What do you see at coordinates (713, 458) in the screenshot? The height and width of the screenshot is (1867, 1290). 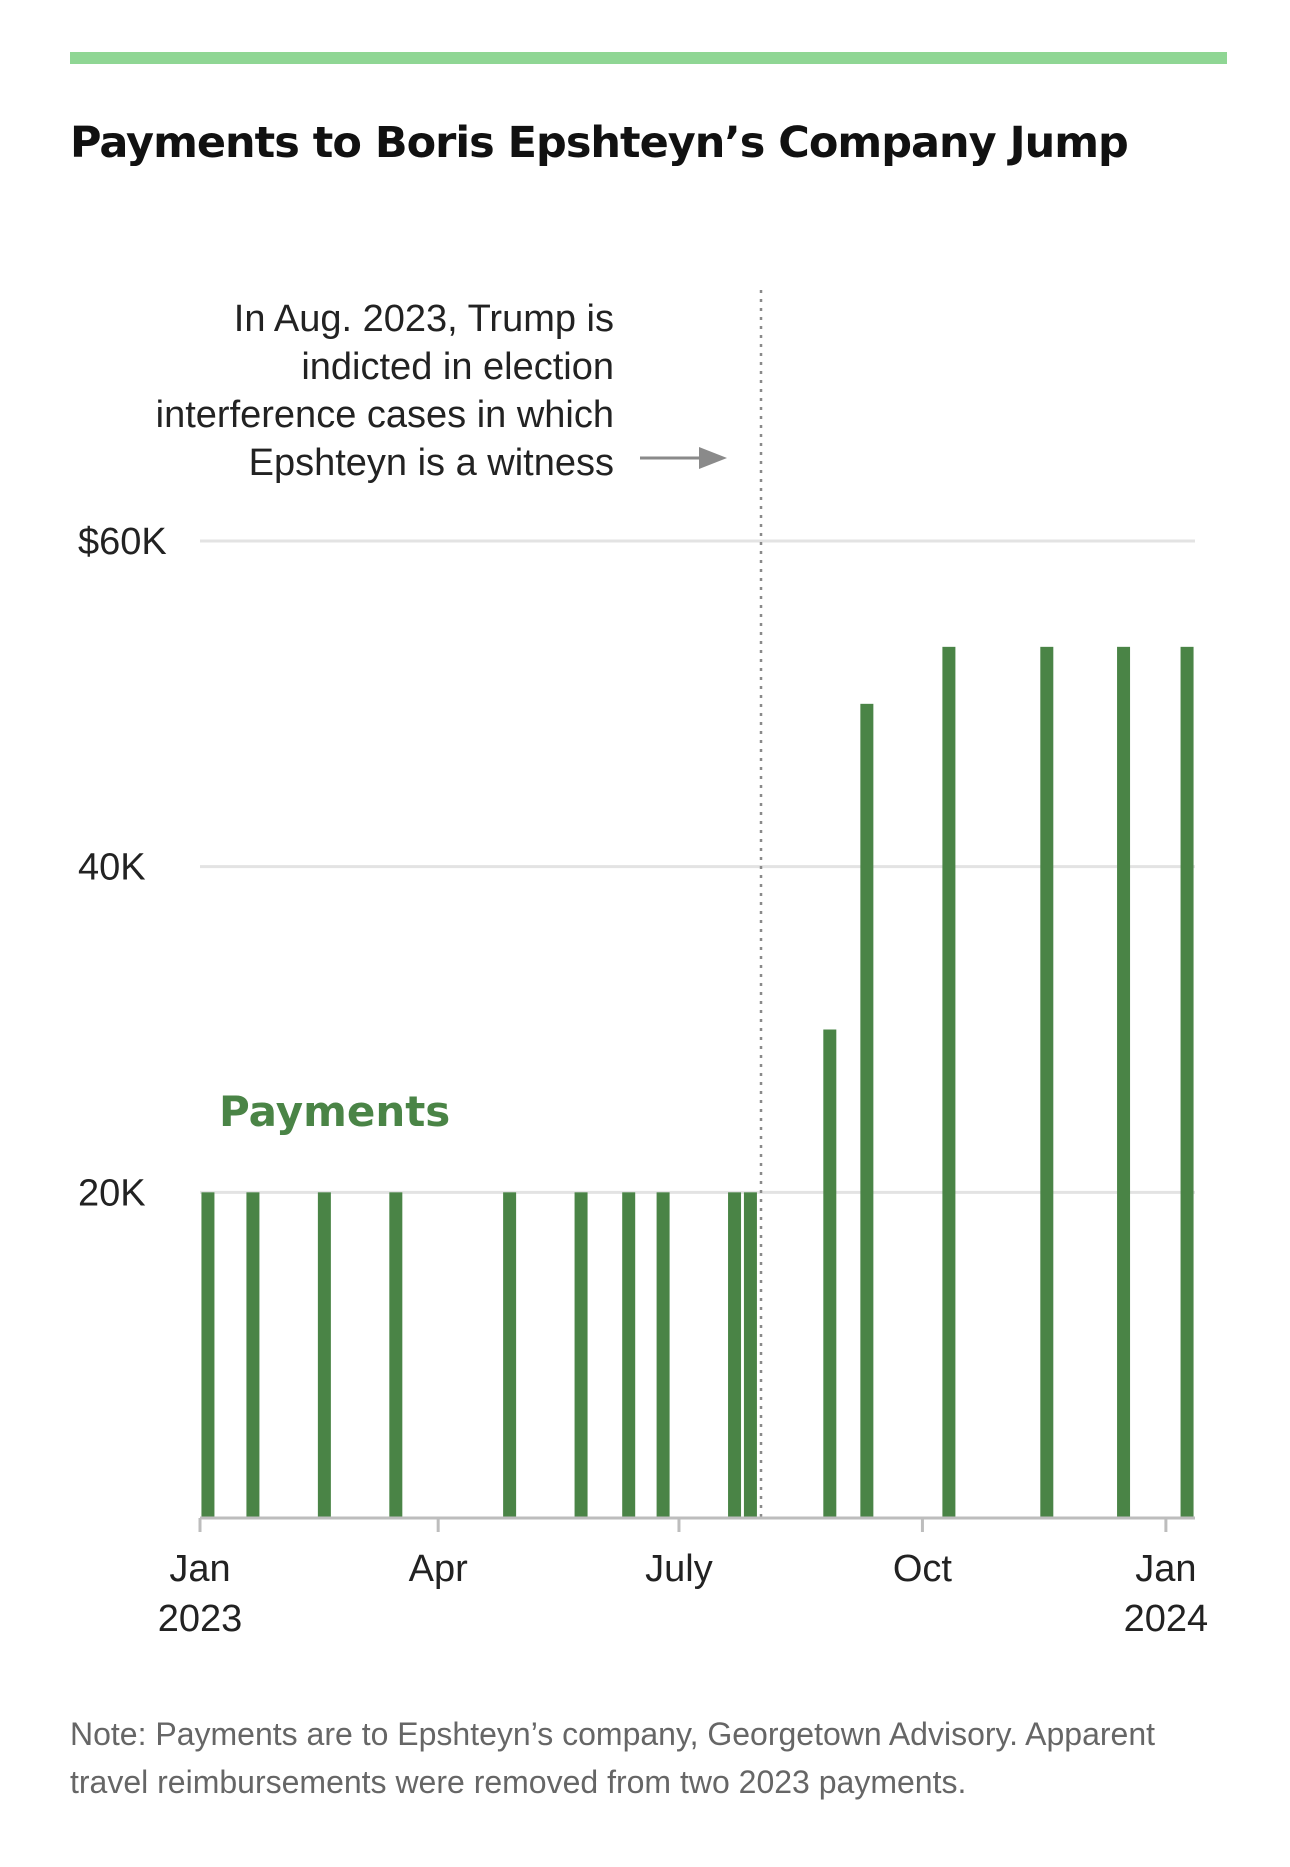 I see `annotation-arrow-head` at bounding box center [713, 458].